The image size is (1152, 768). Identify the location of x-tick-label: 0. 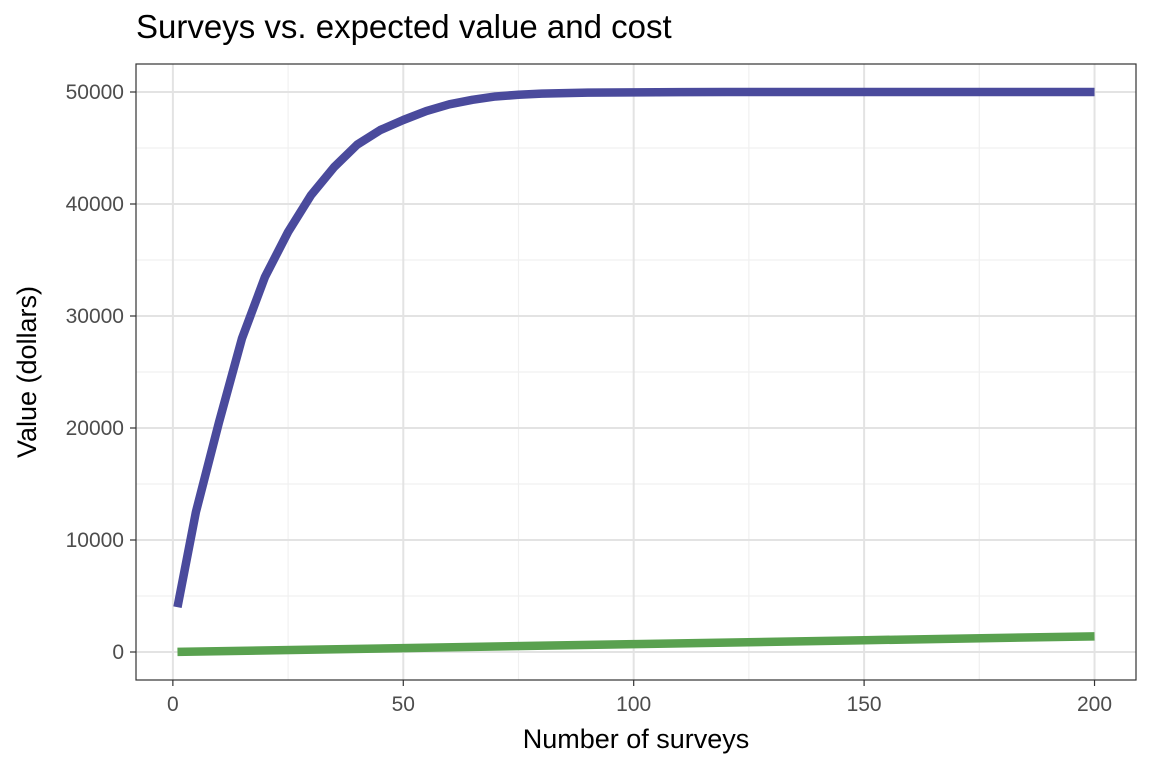
(173, 704).